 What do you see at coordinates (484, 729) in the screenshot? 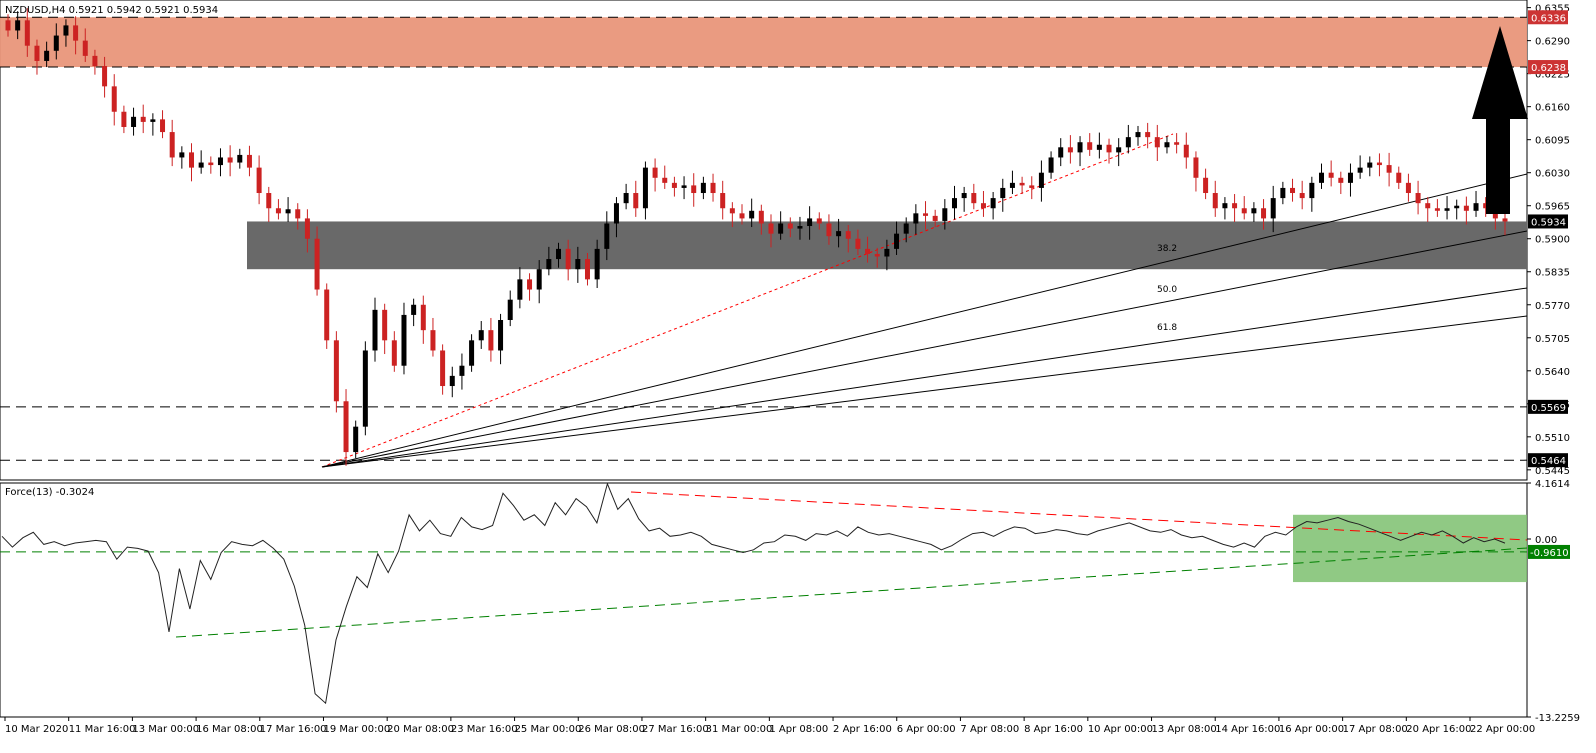
I see `time-axis-label: 23 Mar 16:00` at bounding box center [484, 729].